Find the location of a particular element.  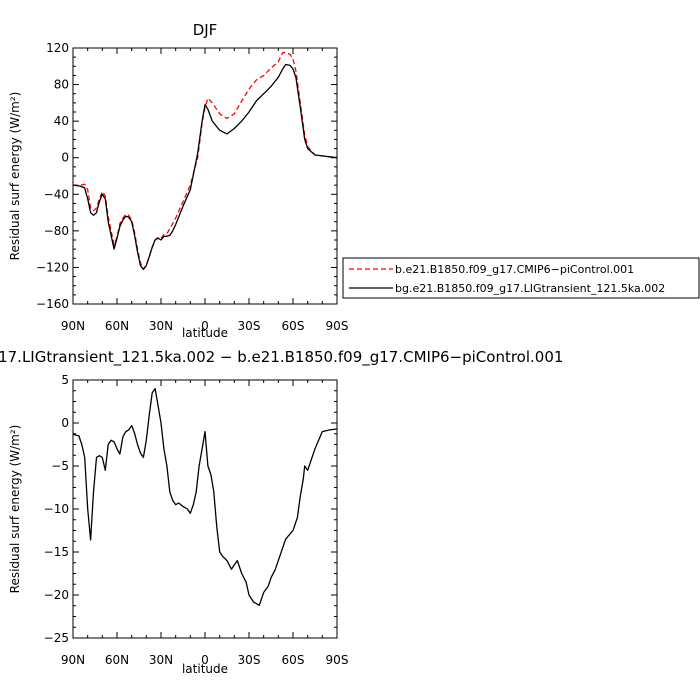

y-tick-label: −15 is located at coordinates (56, 552).